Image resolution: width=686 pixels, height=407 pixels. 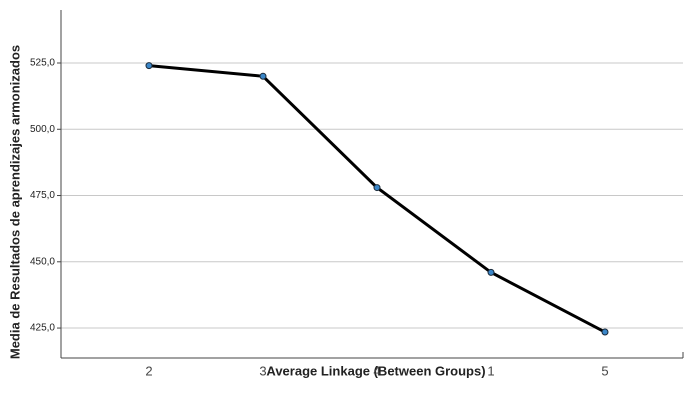 I want to click on y-tick-label: 525,0, so click(x=42, y=63).